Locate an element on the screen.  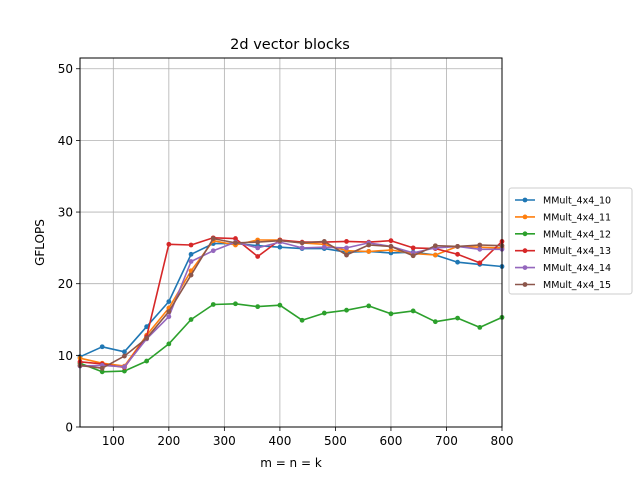
legend-item: MMult_4x4_10 is located at coordinates (563, 201).